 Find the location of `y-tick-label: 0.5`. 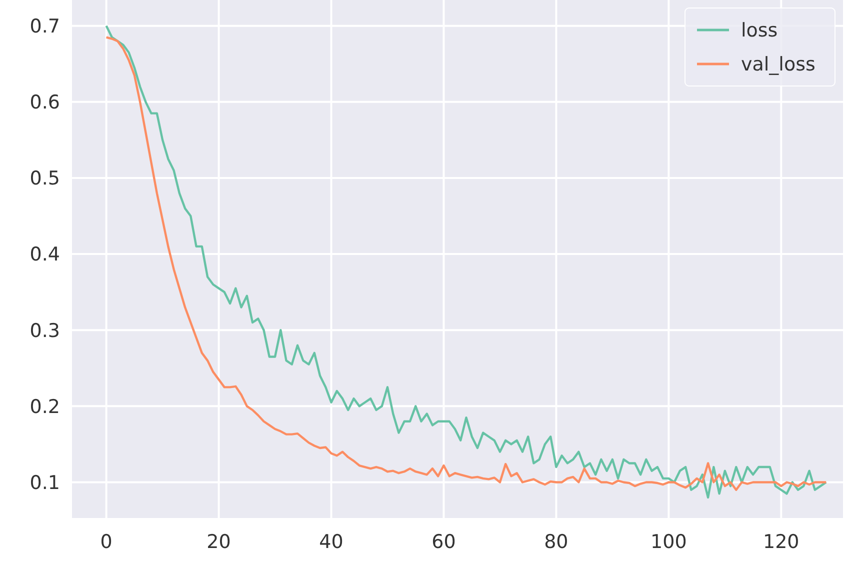

y-tick-label: 0.5 is located at coordinates (45, 179).